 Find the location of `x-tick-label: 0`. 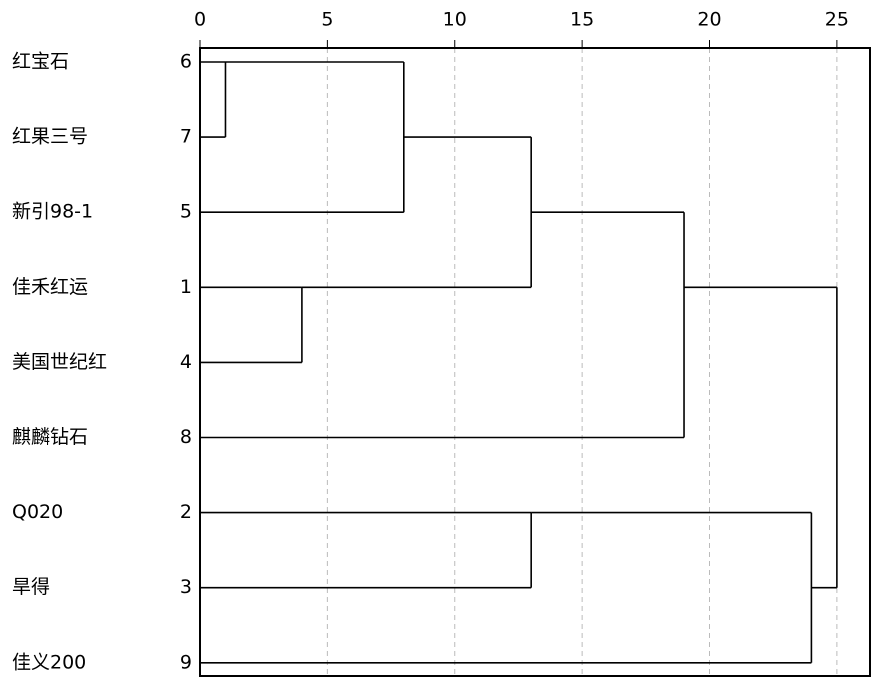

x-tick-label: 0 is located at coordinates (200, 20).